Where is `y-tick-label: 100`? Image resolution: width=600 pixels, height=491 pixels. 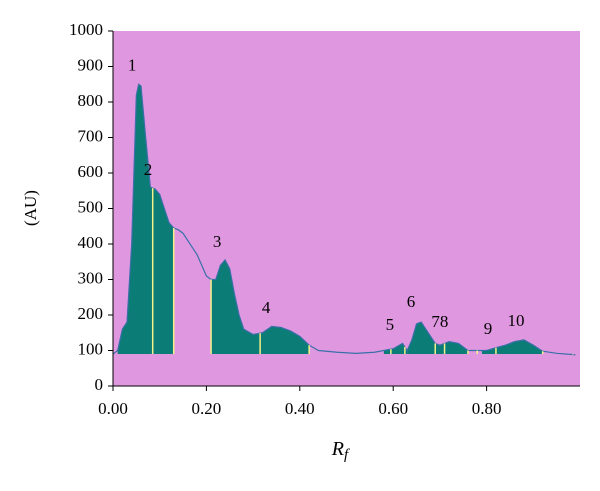 y-tick-label: 100 is located at coordinates (91, 348).